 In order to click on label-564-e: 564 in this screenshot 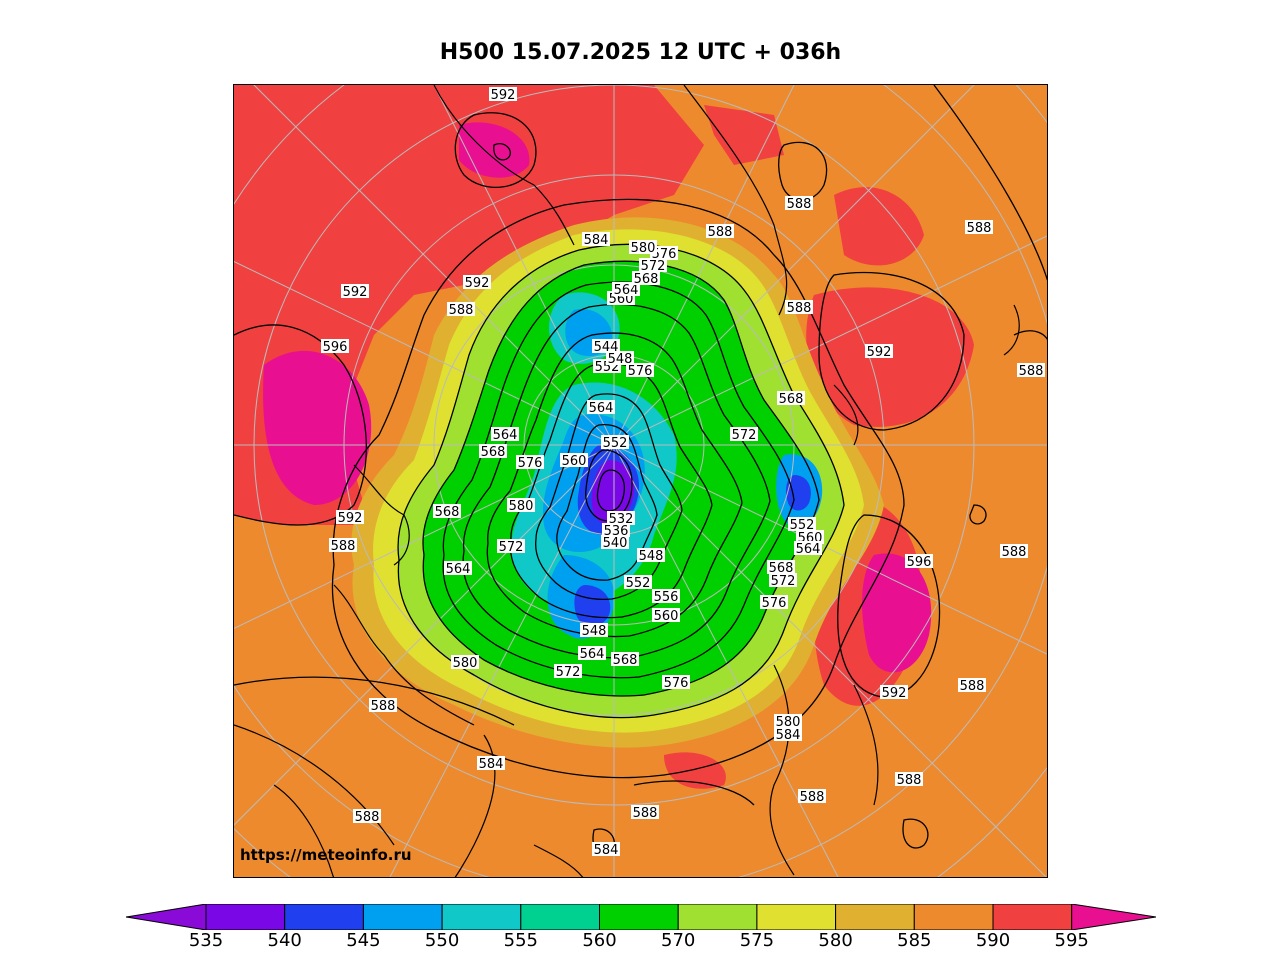, I will do `click(626, 290)`.